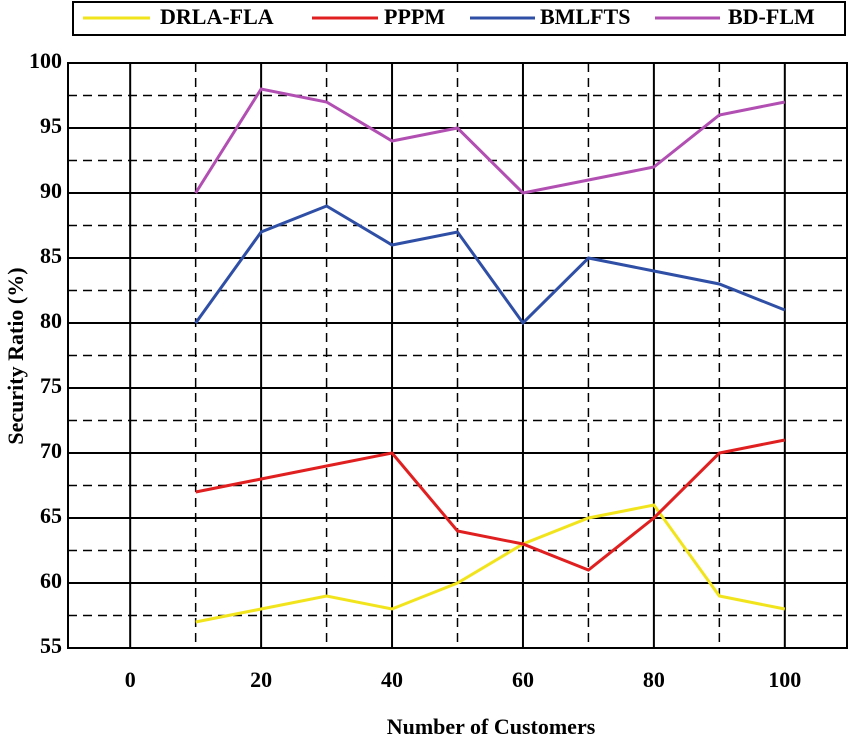  What do you see at coordinates (130, 679) in the screenshot?
I see `x-tick-label: 0` at bounding box center [130, 679].